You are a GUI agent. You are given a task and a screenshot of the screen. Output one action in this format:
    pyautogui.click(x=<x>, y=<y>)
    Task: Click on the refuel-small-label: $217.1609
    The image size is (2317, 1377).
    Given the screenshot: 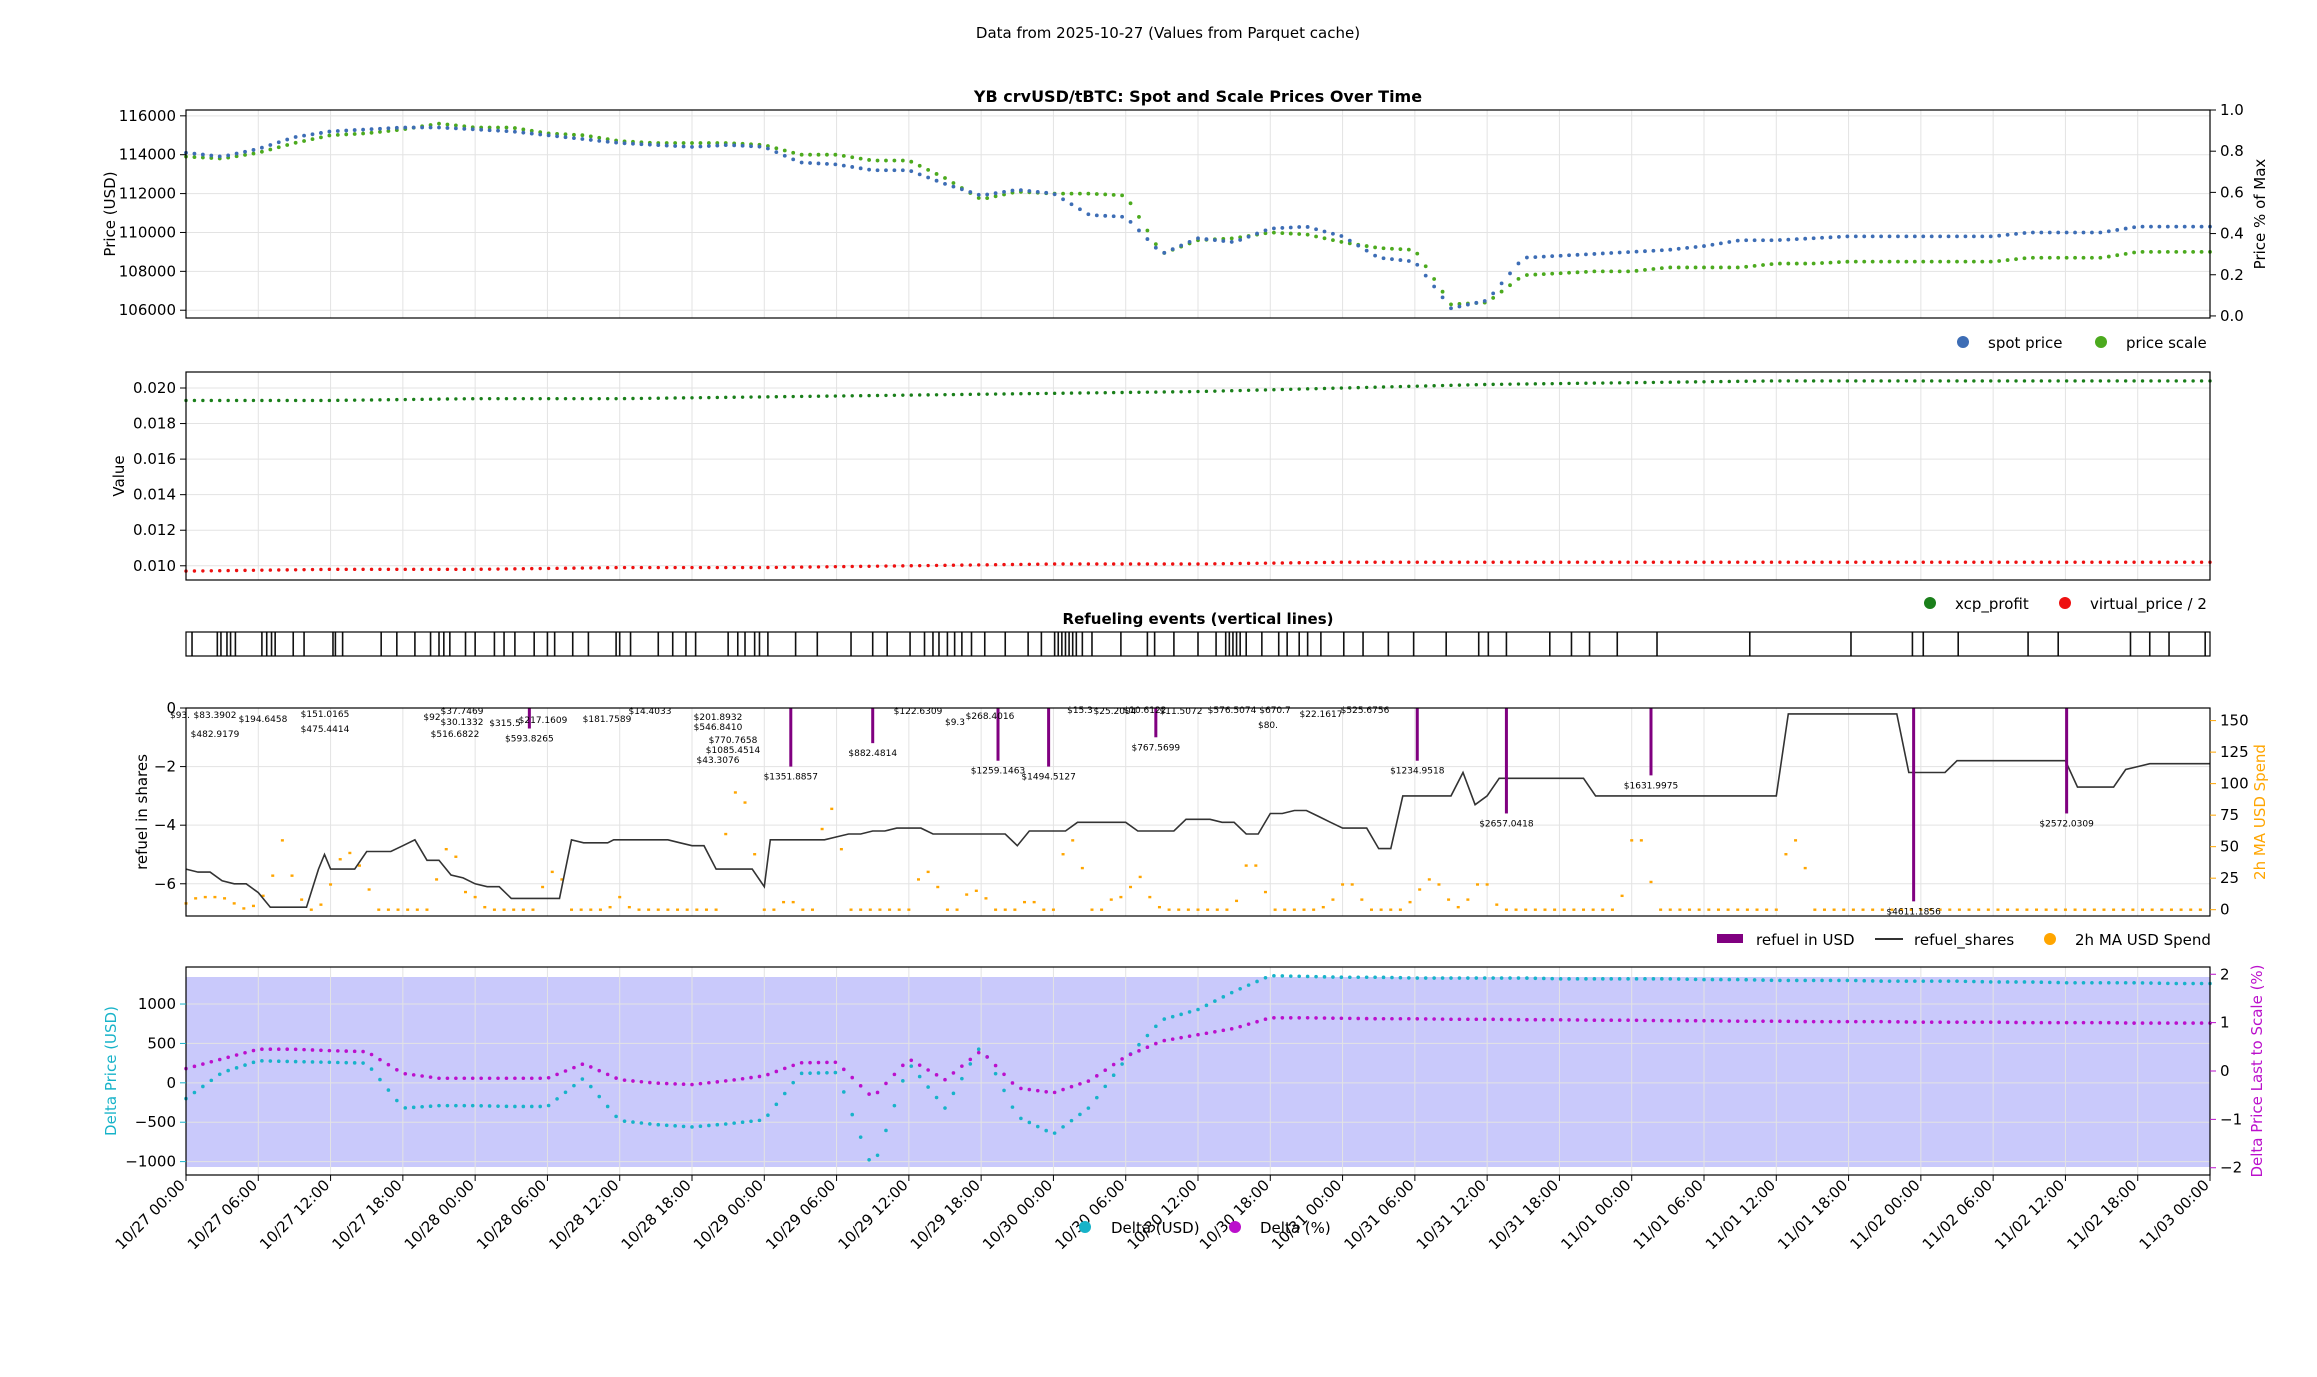 What is the action you would take?
    pyautogui.click(x=543, y=721)
    